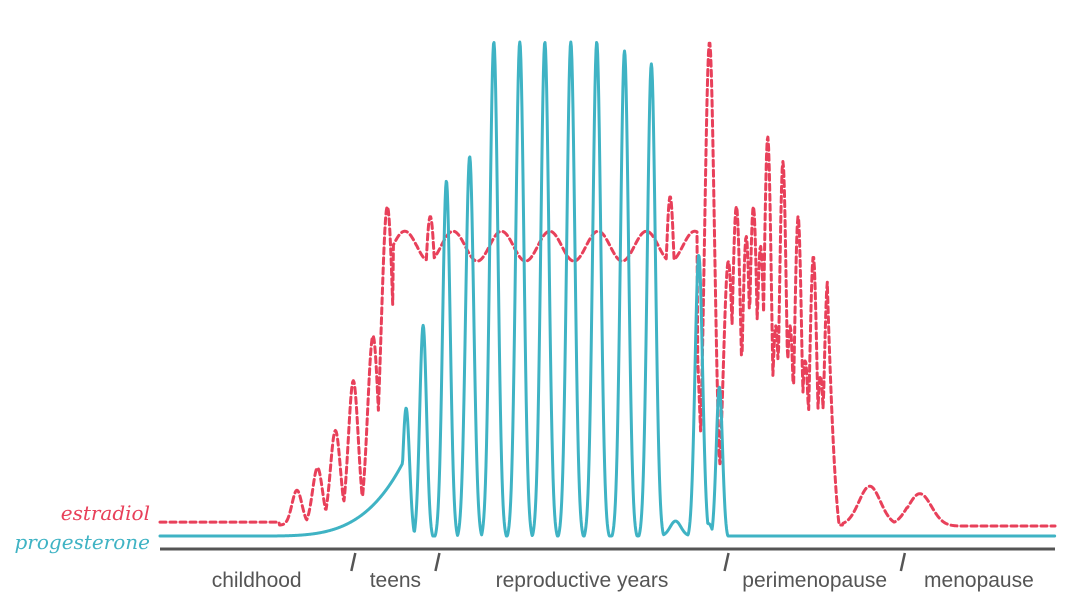 This screenshot has width=1080, height=607. Describe the element at coordinates (257, 580) in the screenshot. I see `stage-label-childhood: childhood` at that location.